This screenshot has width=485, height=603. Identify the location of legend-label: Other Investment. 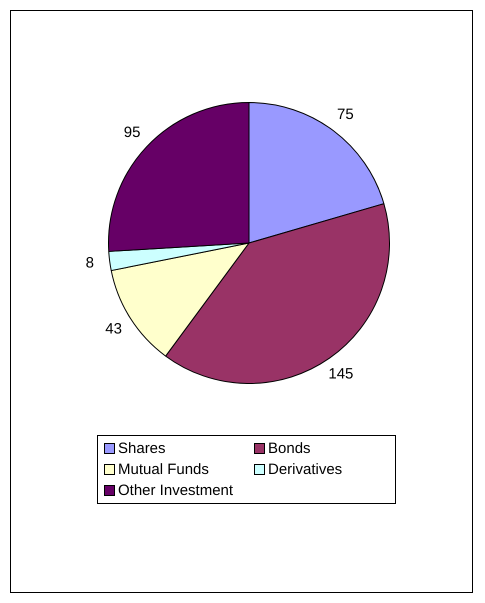
(176, 490).